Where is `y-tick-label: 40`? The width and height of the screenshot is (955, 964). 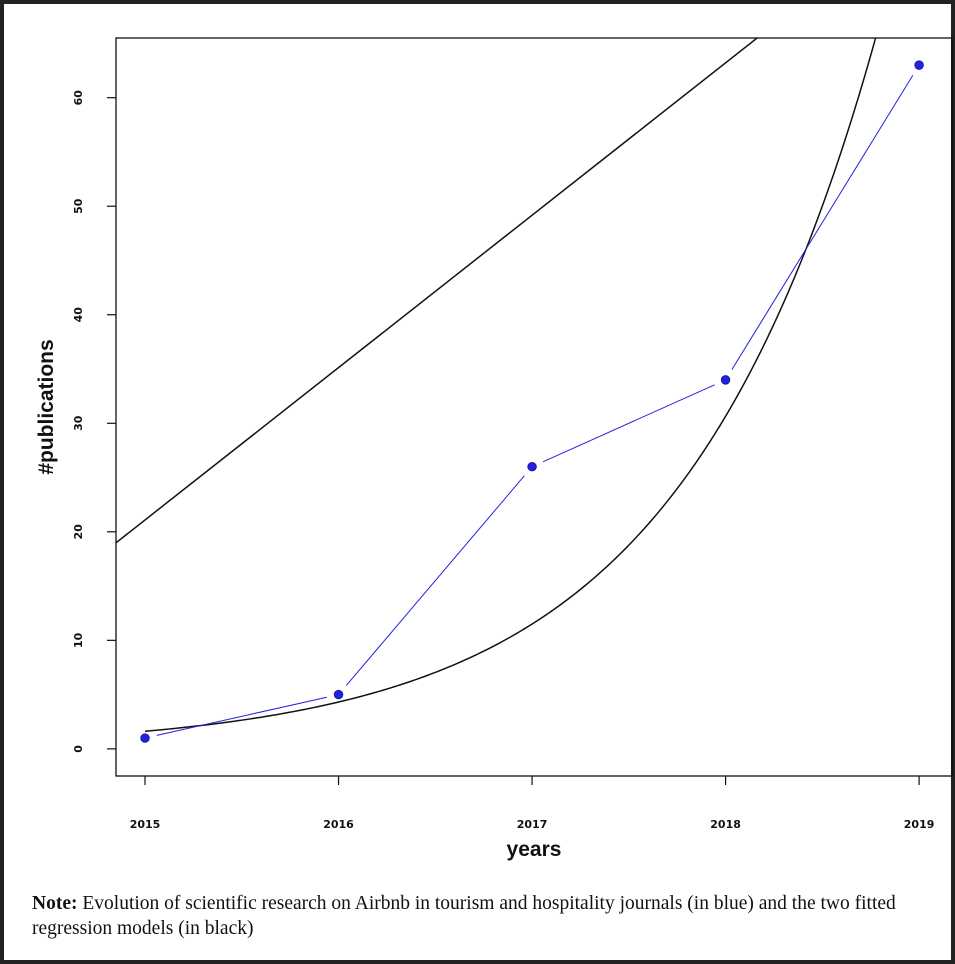
y-tick-label: 40 is located at coordinates (78, 315).